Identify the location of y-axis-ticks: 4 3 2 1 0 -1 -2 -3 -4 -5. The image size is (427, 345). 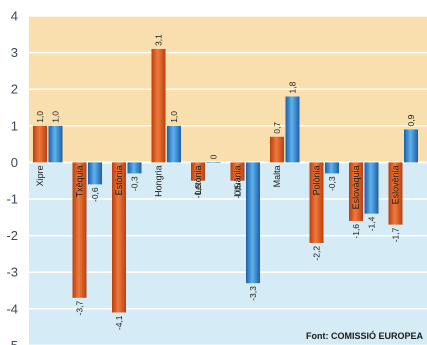
(12, 177).